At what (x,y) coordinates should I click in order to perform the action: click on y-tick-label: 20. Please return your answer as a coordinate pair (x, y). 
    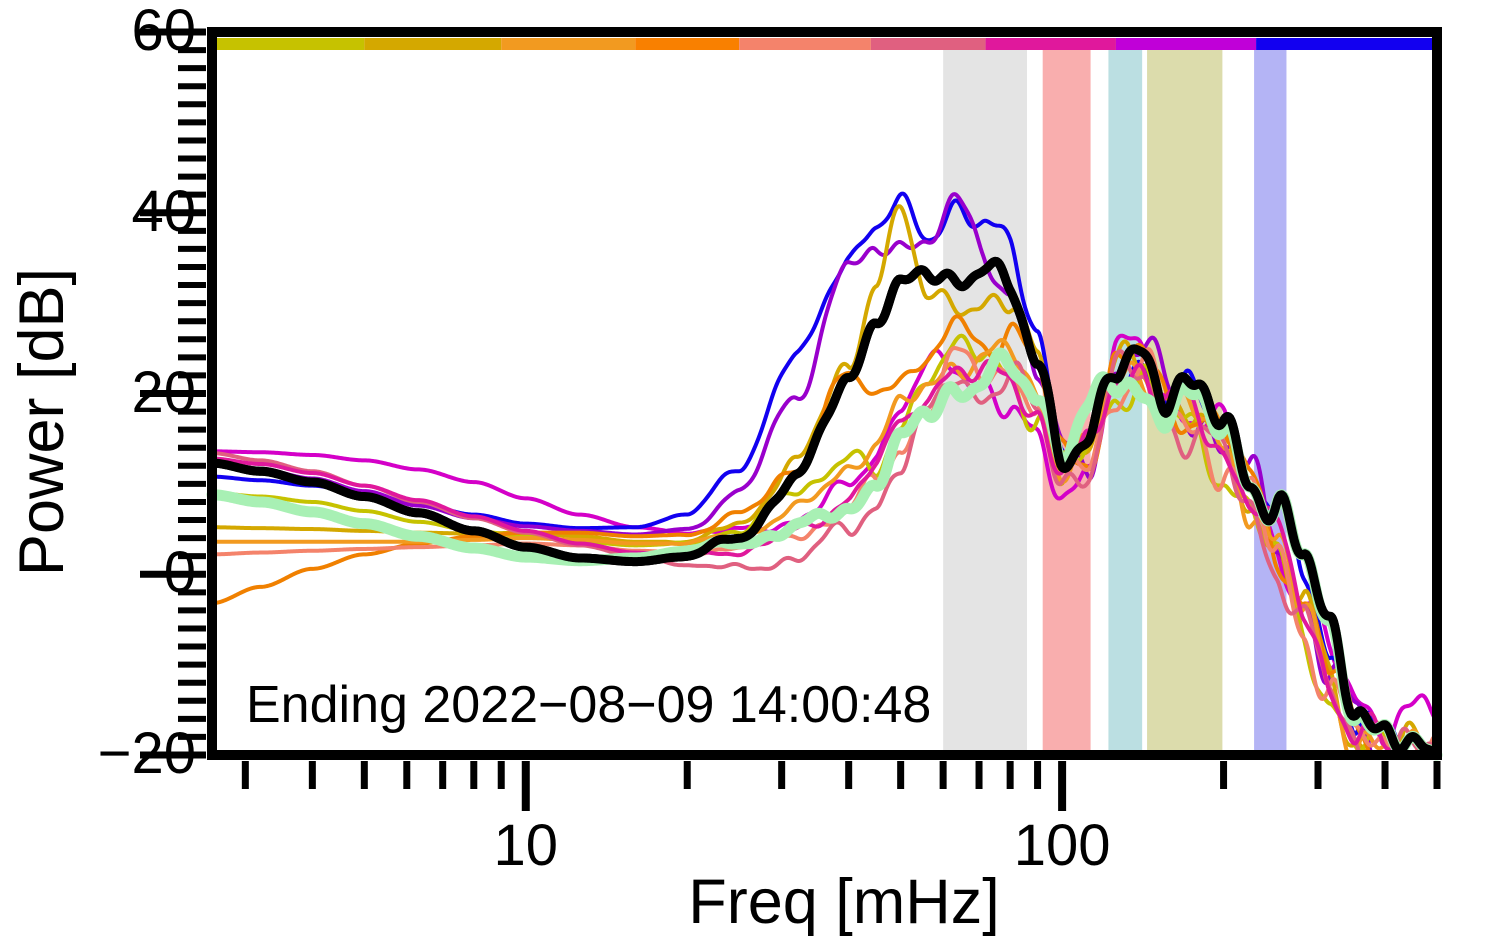
    Looking at the image, I should click on (163, 392).